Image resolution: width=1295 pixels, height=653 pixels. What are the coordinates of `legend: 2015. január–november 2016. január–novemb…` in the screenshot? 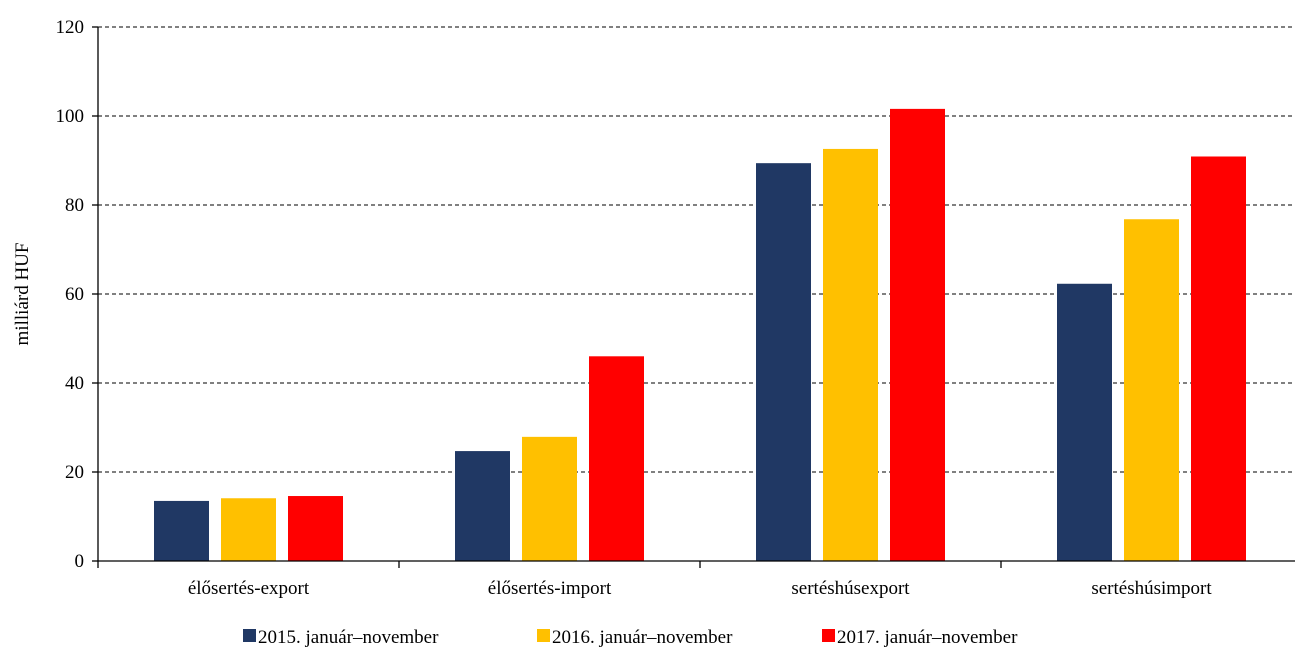 It's located at (630, 637).